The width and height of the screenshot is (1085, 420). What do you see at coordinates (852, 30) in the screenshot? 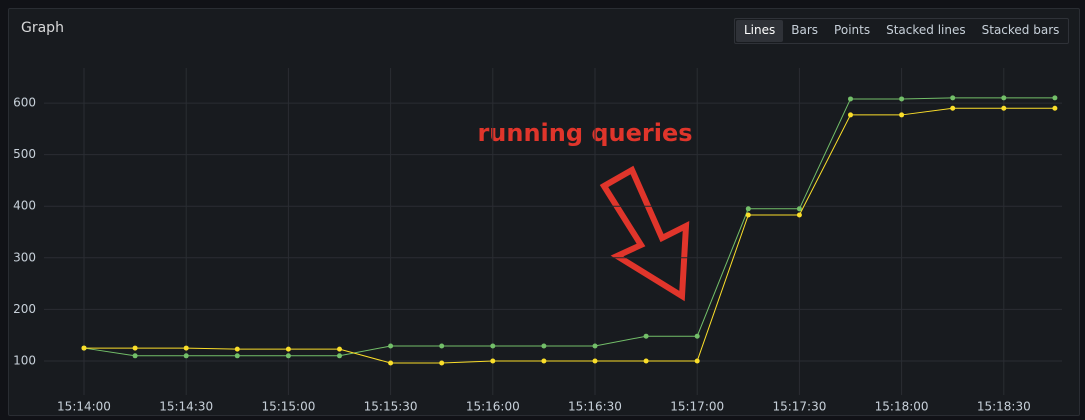
I see `view-button: Points` at bounding box center [852, 30].